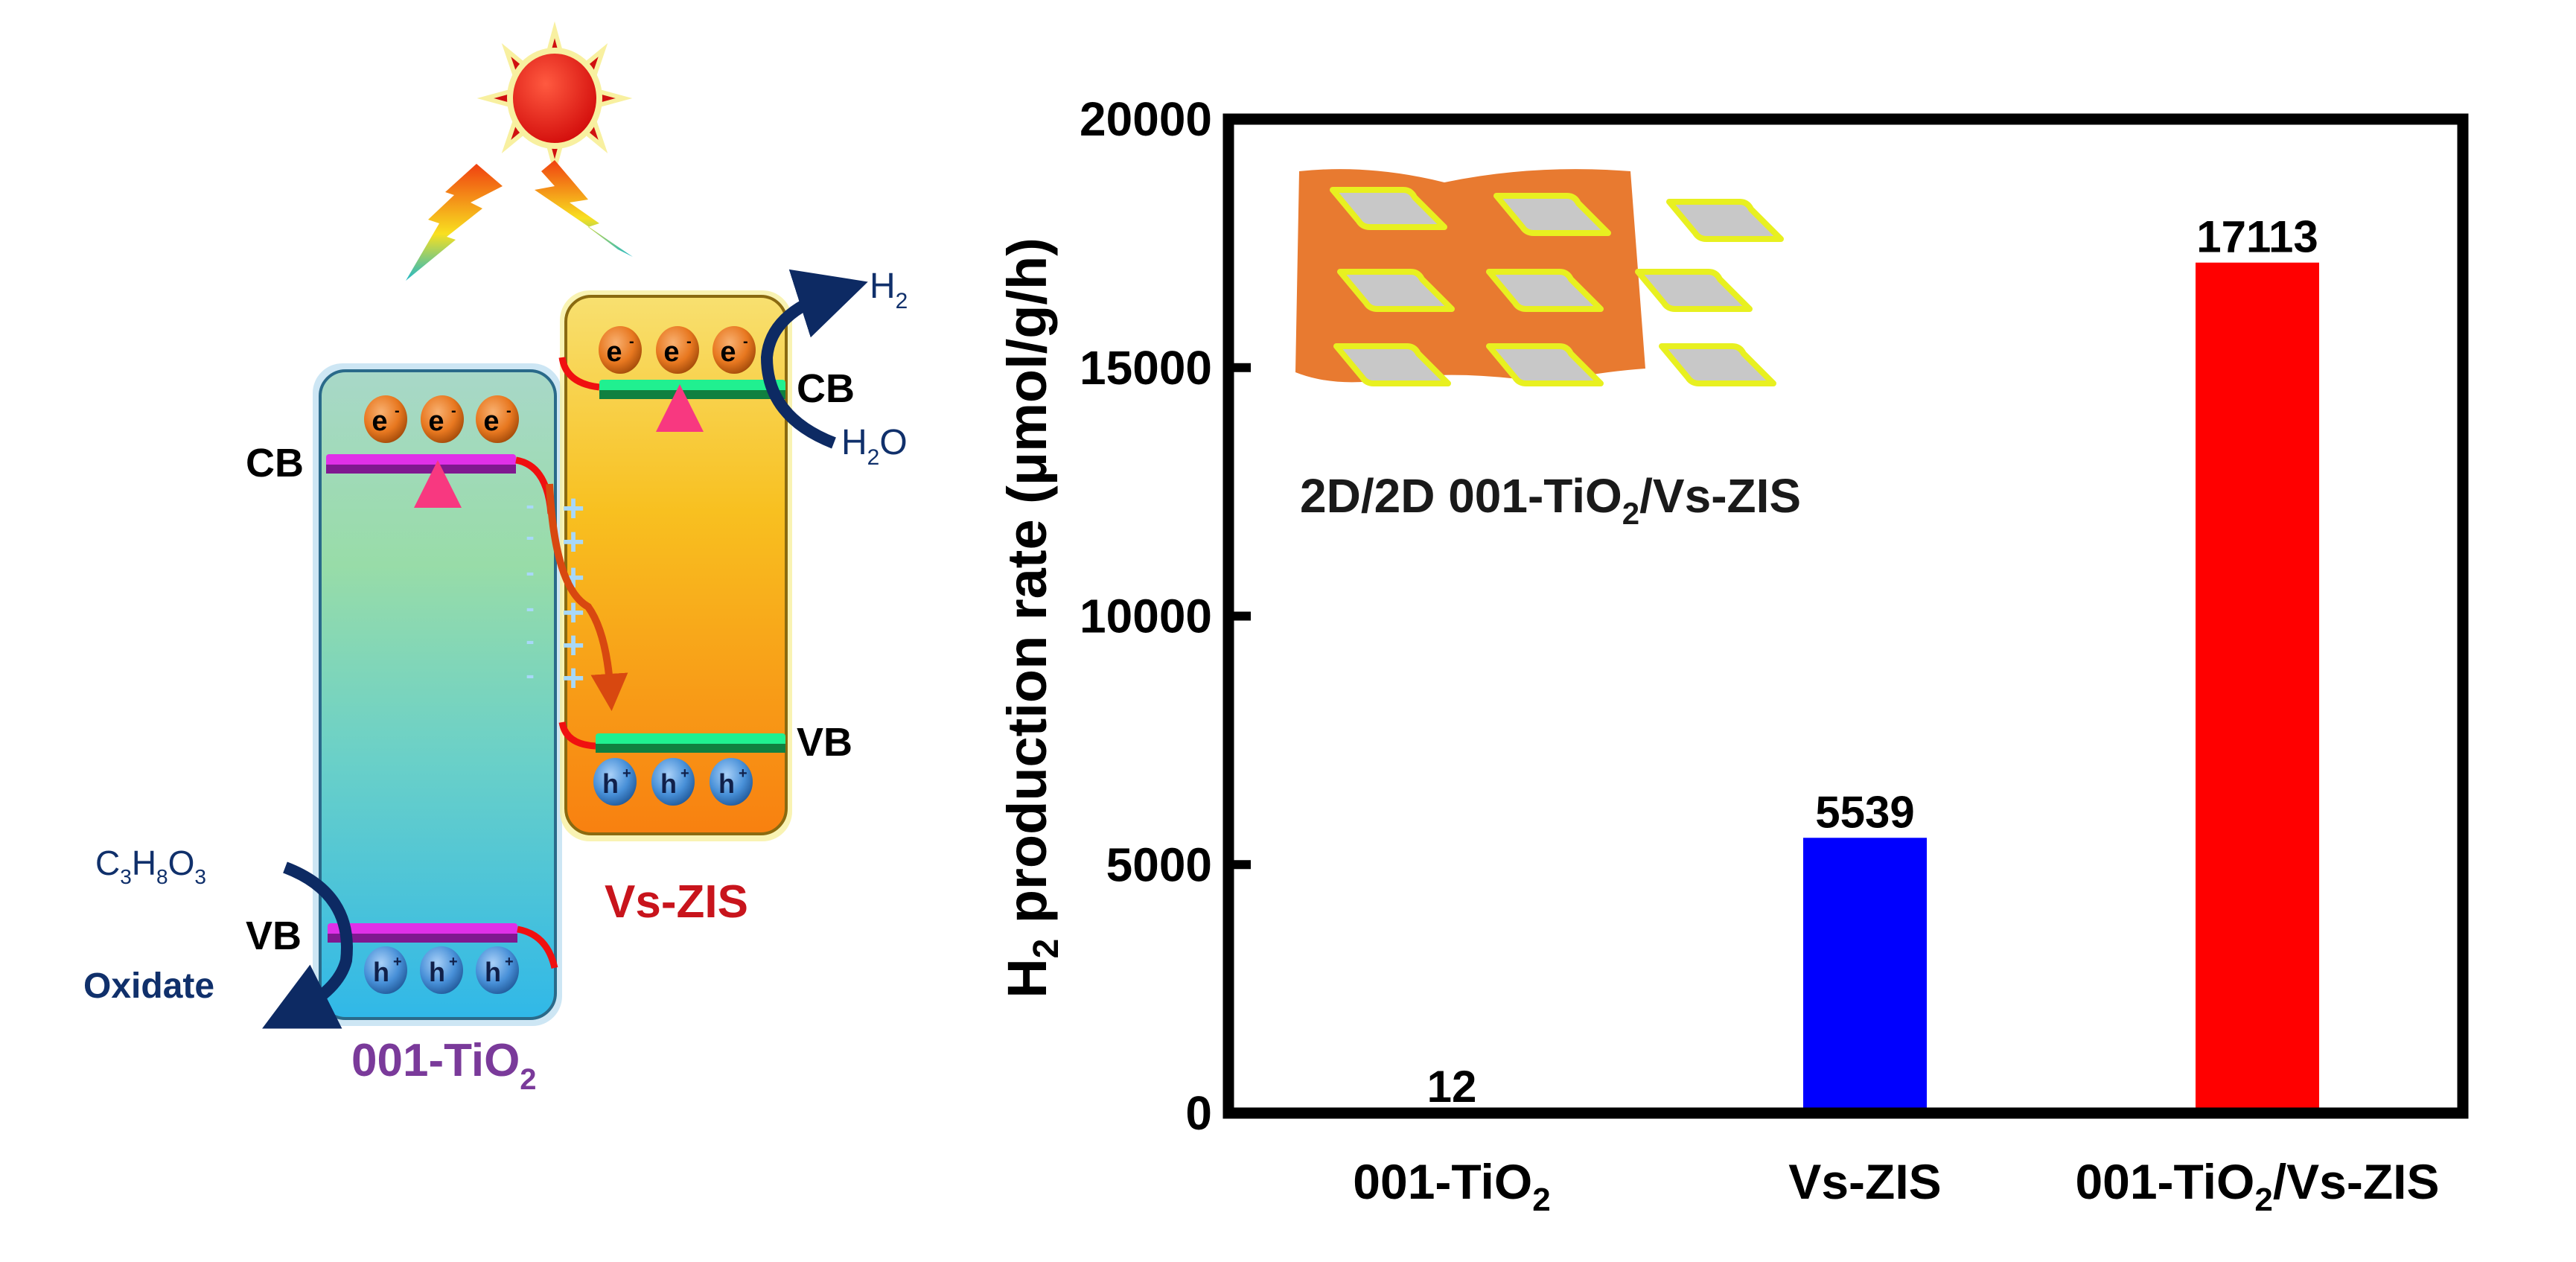 The height and width of the screenshot is (1262, 2576). I want to click on y-axis-title: H2 production rate (μmol/g/h), so click(1031, 618).